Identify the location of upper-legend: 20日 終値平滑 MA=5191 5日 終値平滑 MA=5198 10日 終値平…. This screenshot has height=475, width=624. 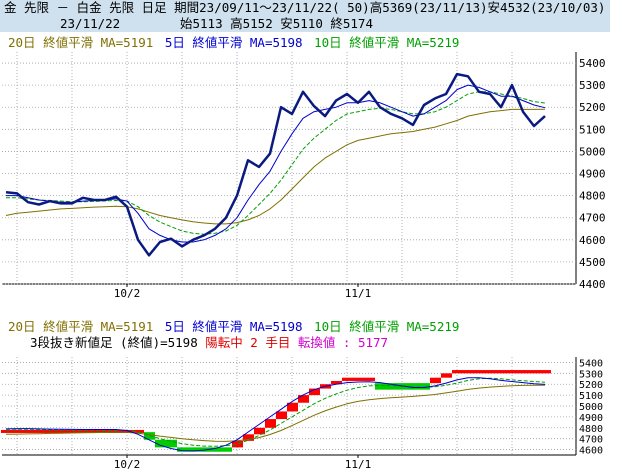
(234, 42).